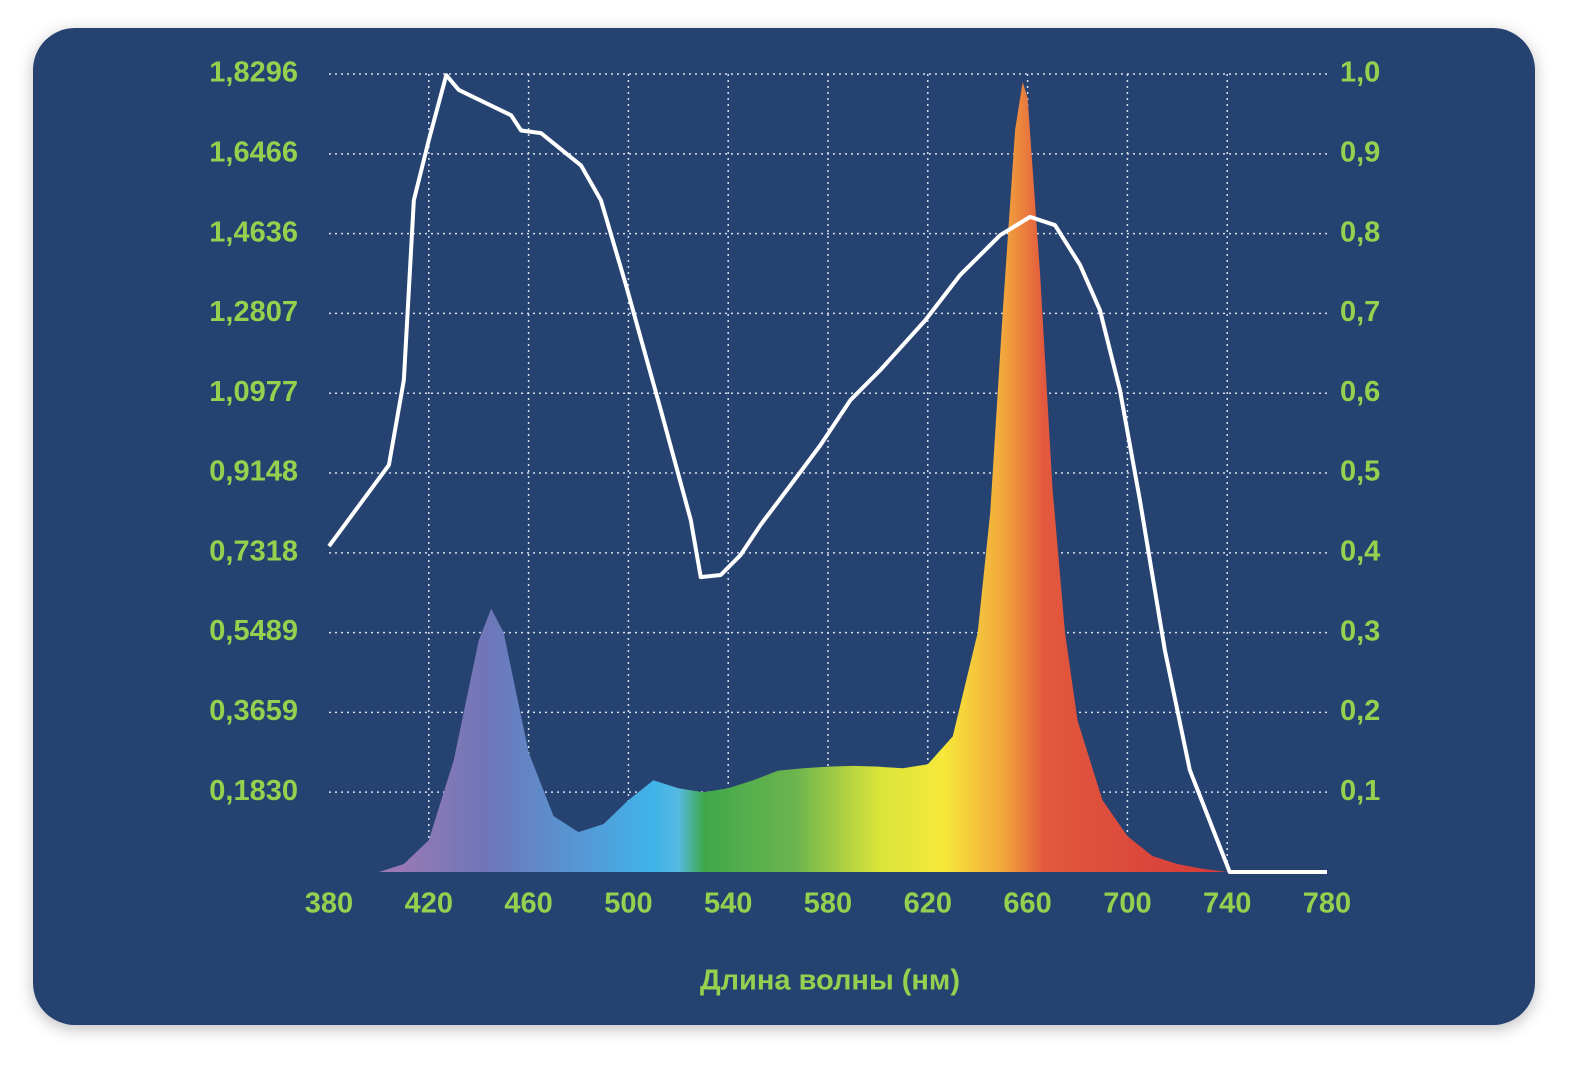  Describe the element at coordinates (728, 904) in the screenshot. I see `x-tick-label: 540` at that location.